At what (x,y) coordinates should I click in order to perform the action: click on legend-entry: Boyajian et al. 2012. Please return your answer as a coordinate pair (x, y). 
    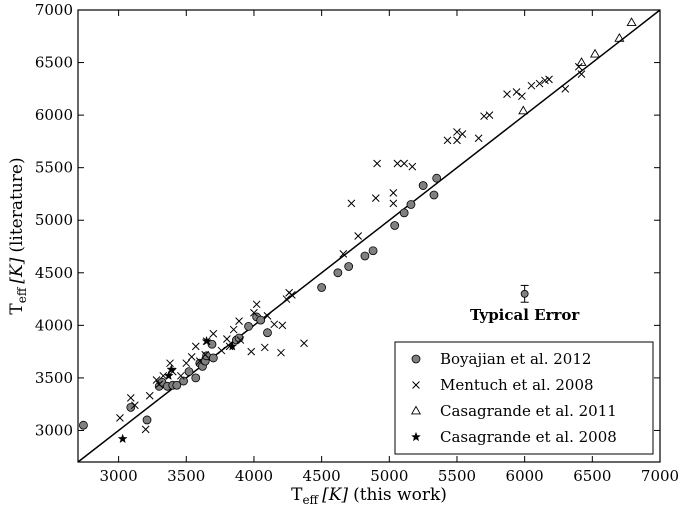
    Looking at the image, I should click on (515, 359).